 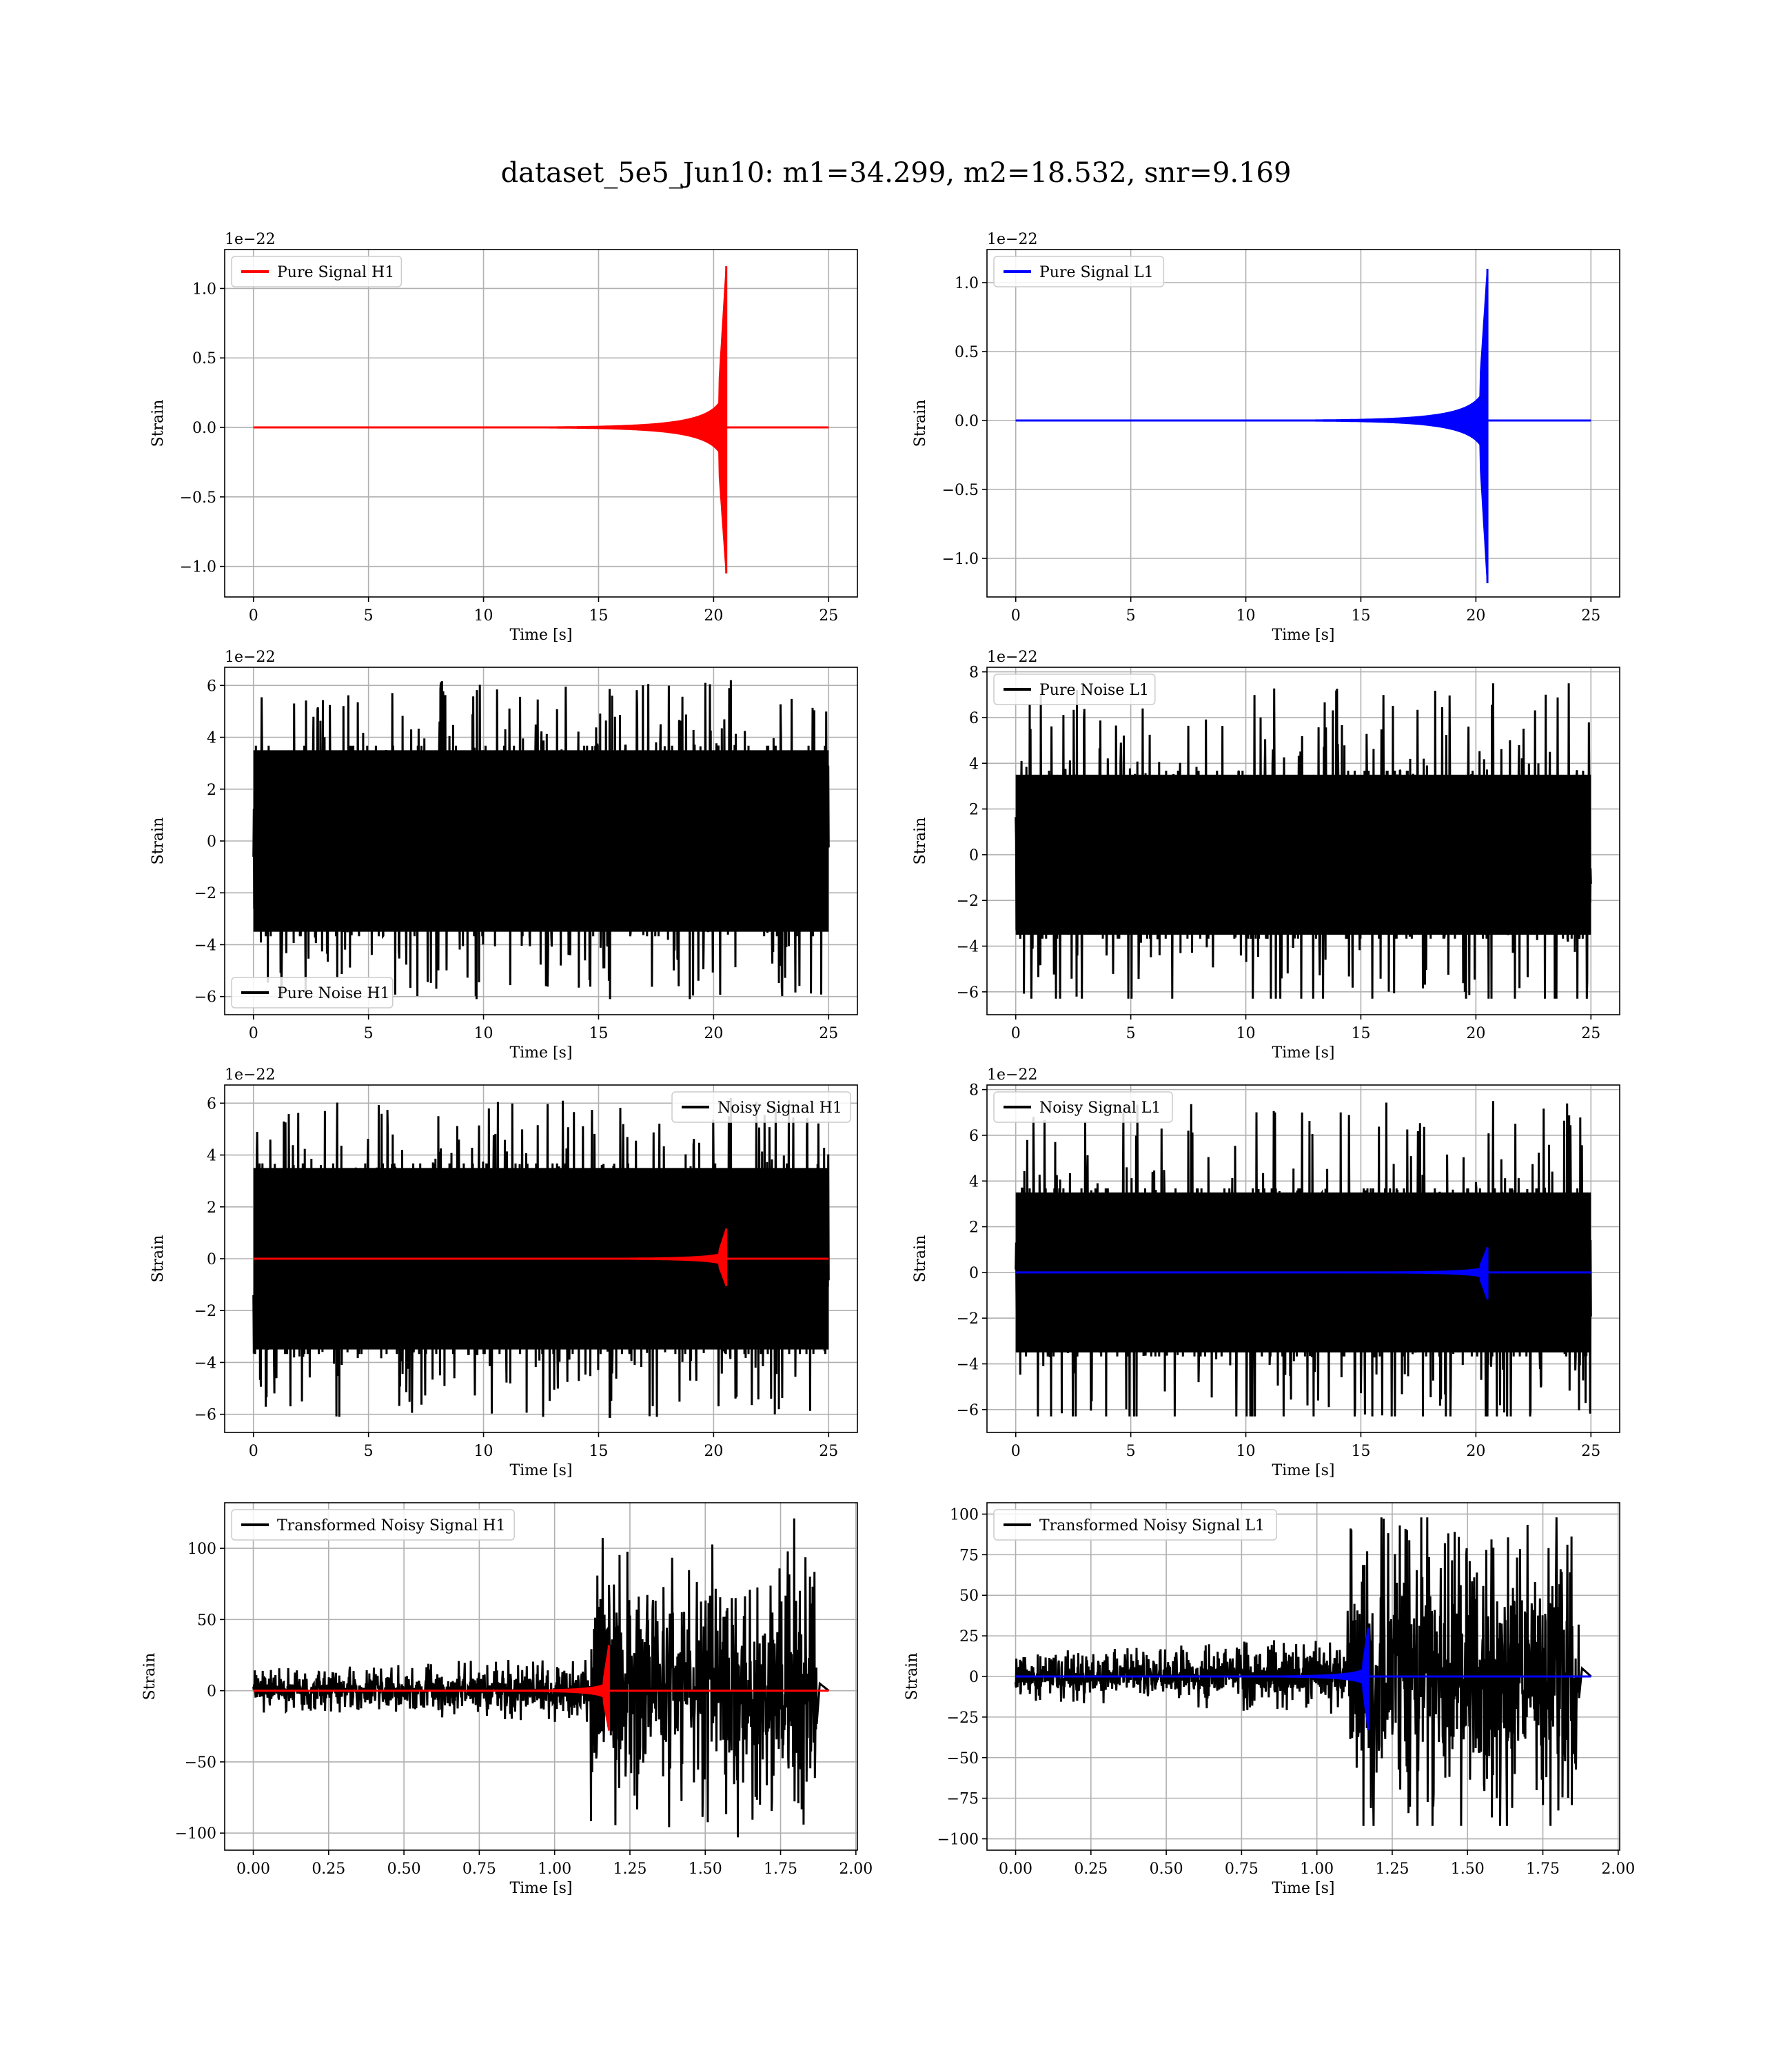 I want to click on legend-label: Noisy Signal L1, so click(x=1100, y=1108).